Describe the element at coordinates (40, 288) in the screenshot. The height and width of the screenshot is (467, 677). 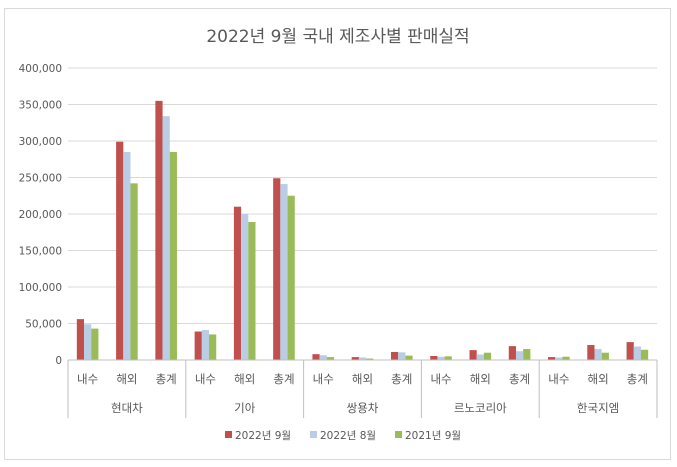
I see `y-tick-label: 100,000` at that location.